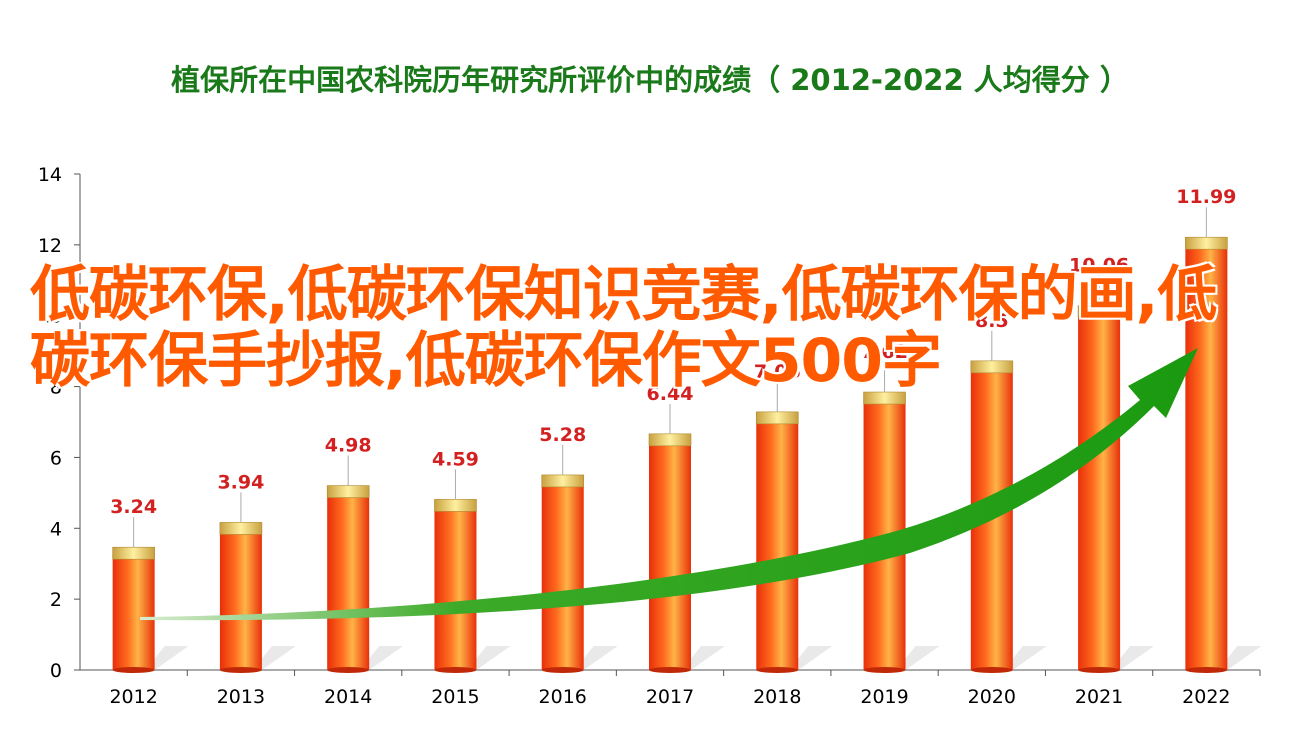 Image resolution: width=1301 pixels, height=730 pixels. What do you see at coordinates (455, 459) in the screenshot?
I see `data-label: 4.59` at bounding box center [455, 459].